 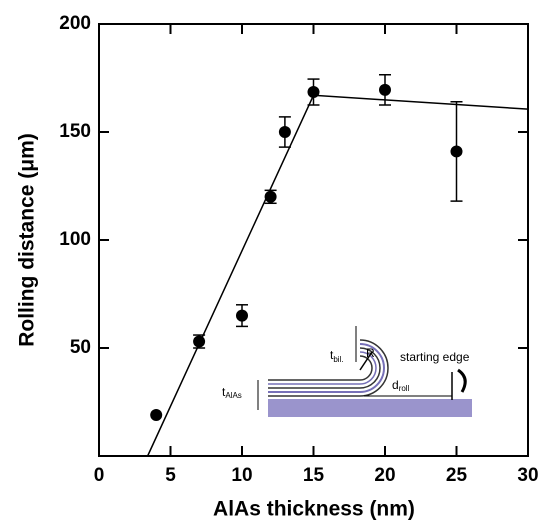 What do you see at coordinates (370, 408) in the screenshot?
I see `substrate` at bounding box center [370, 408].